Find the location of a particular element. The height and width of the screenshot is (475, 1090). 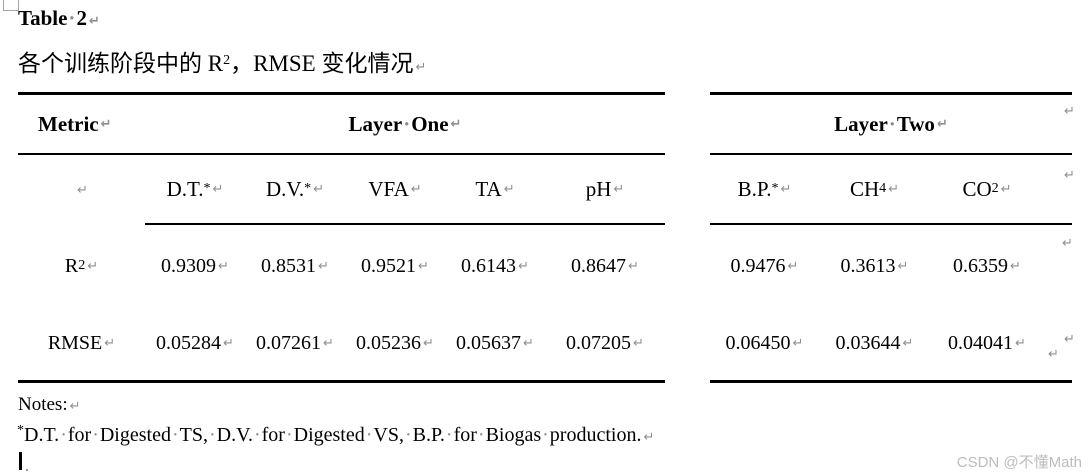

csdn-watermark: CSDN @不懂Math is located at coordinates (1019, 462).